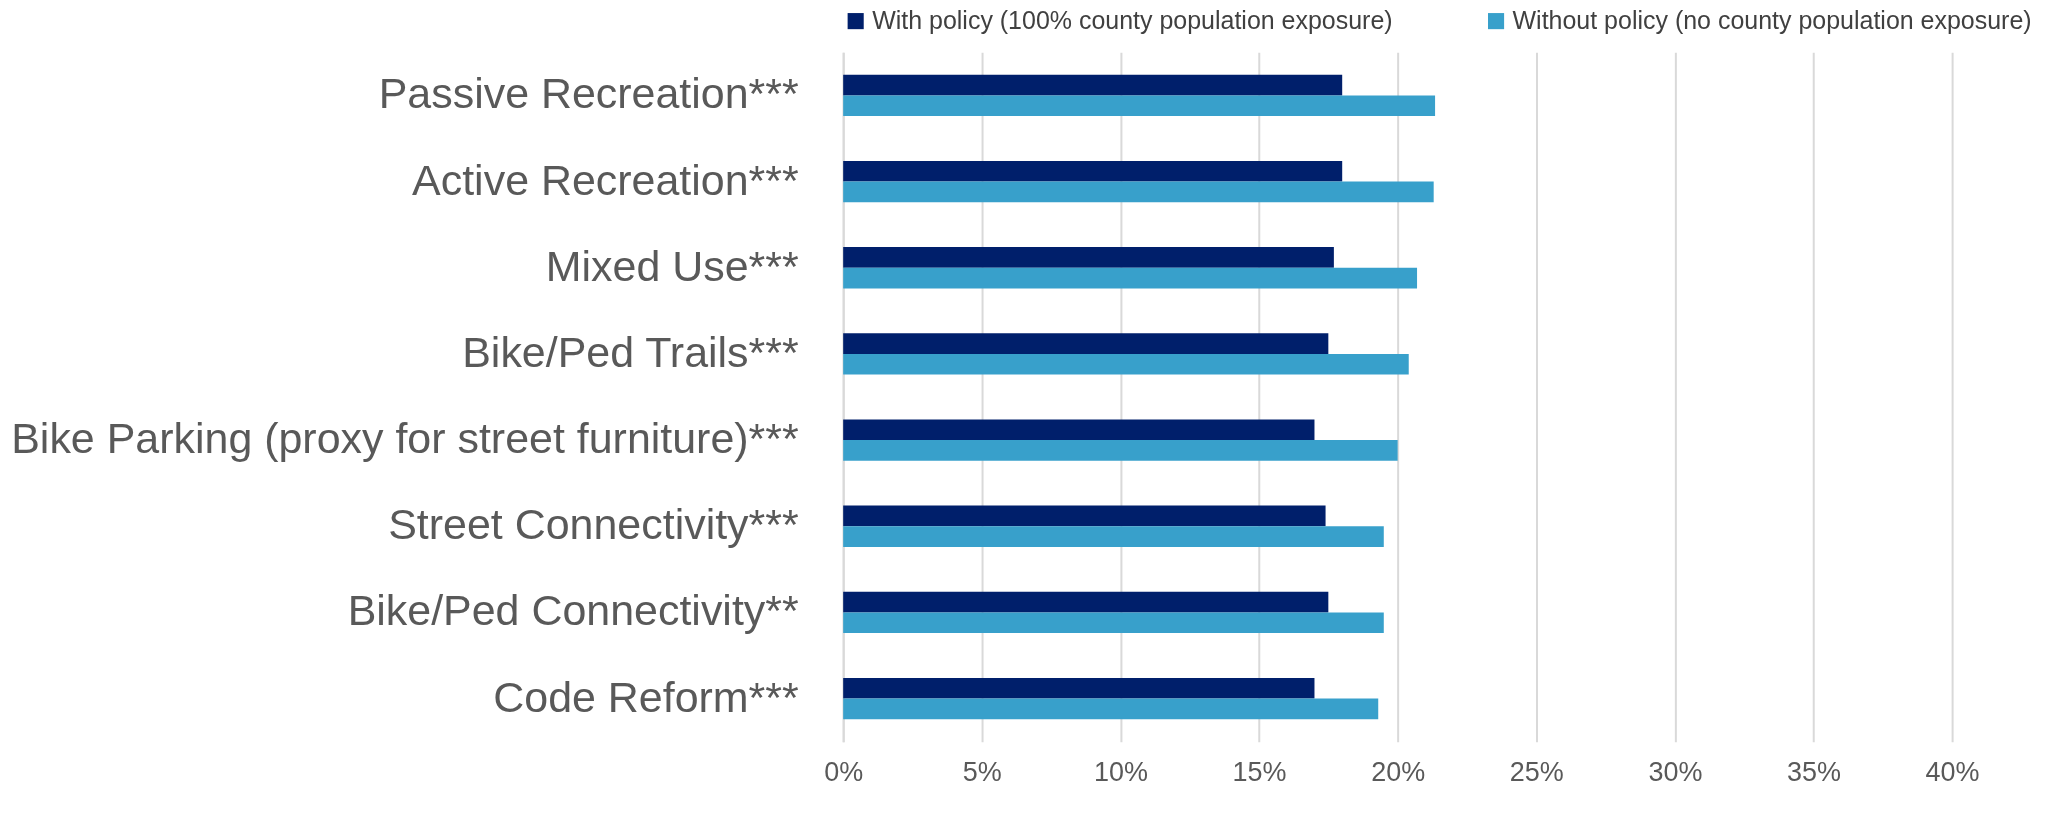 The width and height of the screenshot is (2062, 836). Describe the element at coordinates (405, 438) in the screenshot. I see `y-tick-label: Bike Parking (proxy for street furniture)***` at that location.